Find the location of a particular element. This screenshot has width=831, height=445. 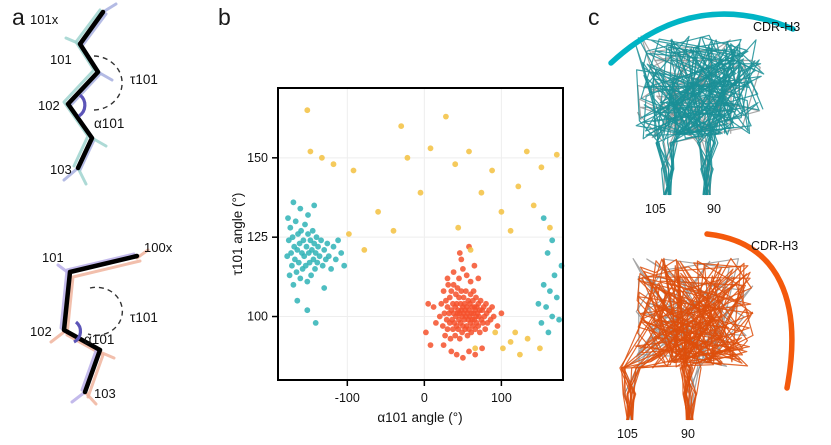

panel-label-b: b is located at coordinates (224, 17).